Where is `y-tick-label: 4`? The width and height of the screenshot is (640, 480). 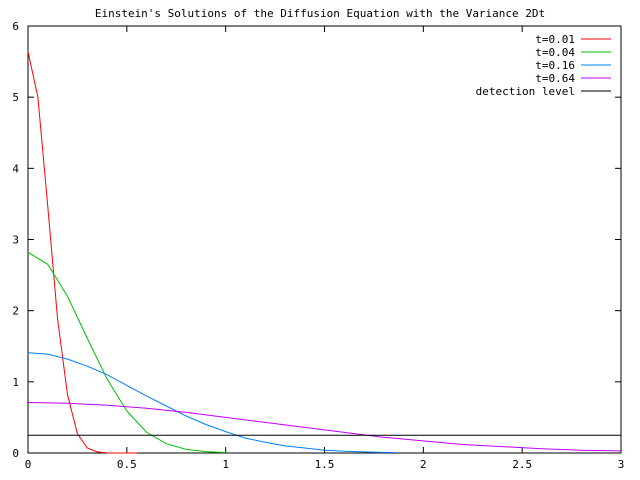
y-tick-label: 4 is located at coordinates (15, 168).